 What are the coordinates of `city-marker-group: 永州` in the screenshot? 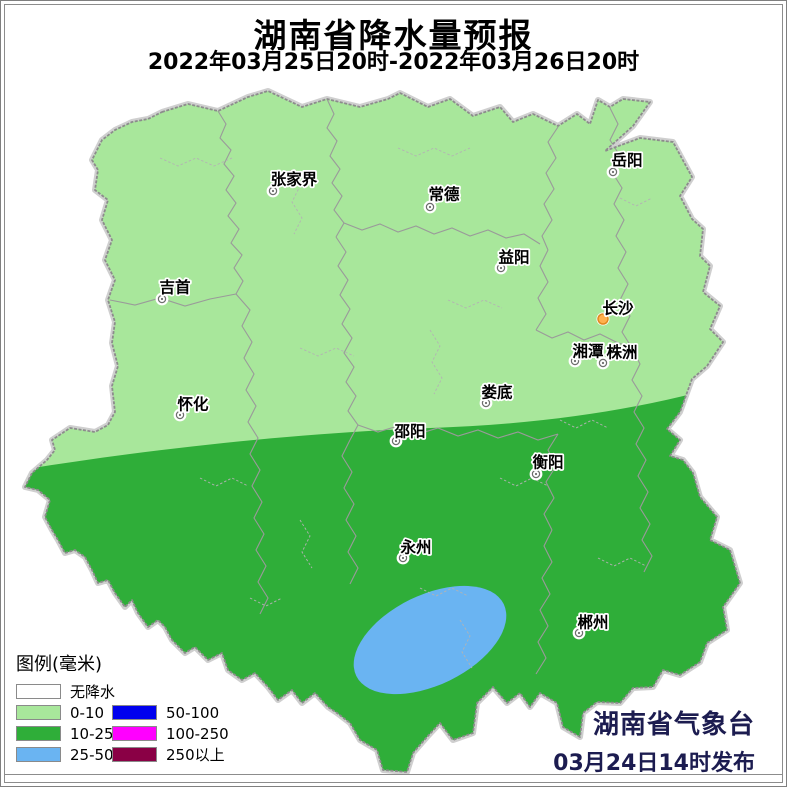 It's located at (414, 550).